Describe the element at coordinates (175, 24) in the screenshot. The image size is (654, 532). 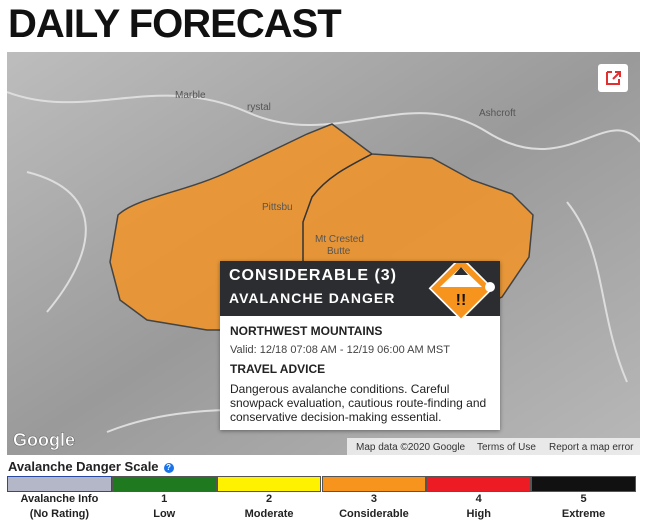
I see `page-title: DAILY FORECAST` at that location.